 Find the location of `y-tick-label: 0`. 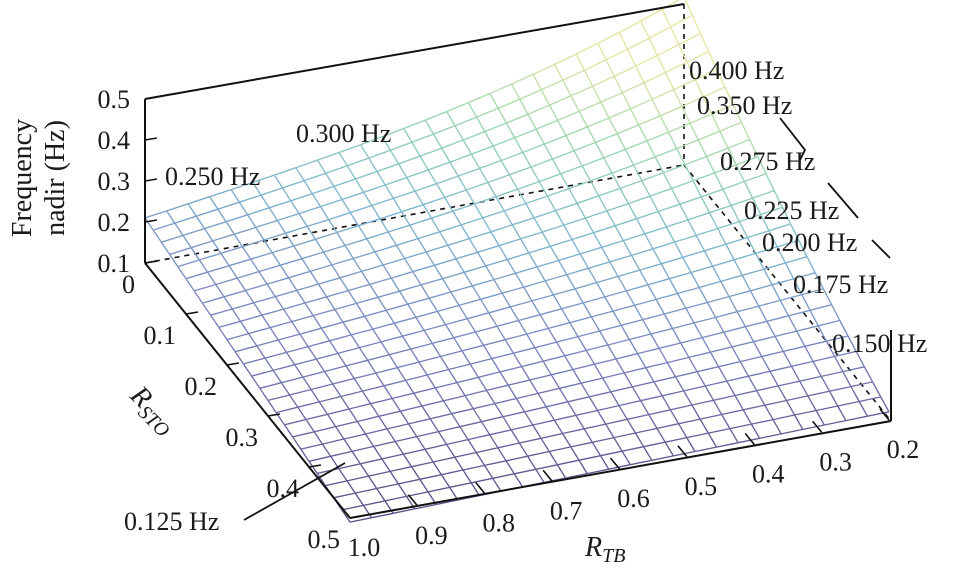

y-tick-label: 0 is located at coordinates (128, 284).